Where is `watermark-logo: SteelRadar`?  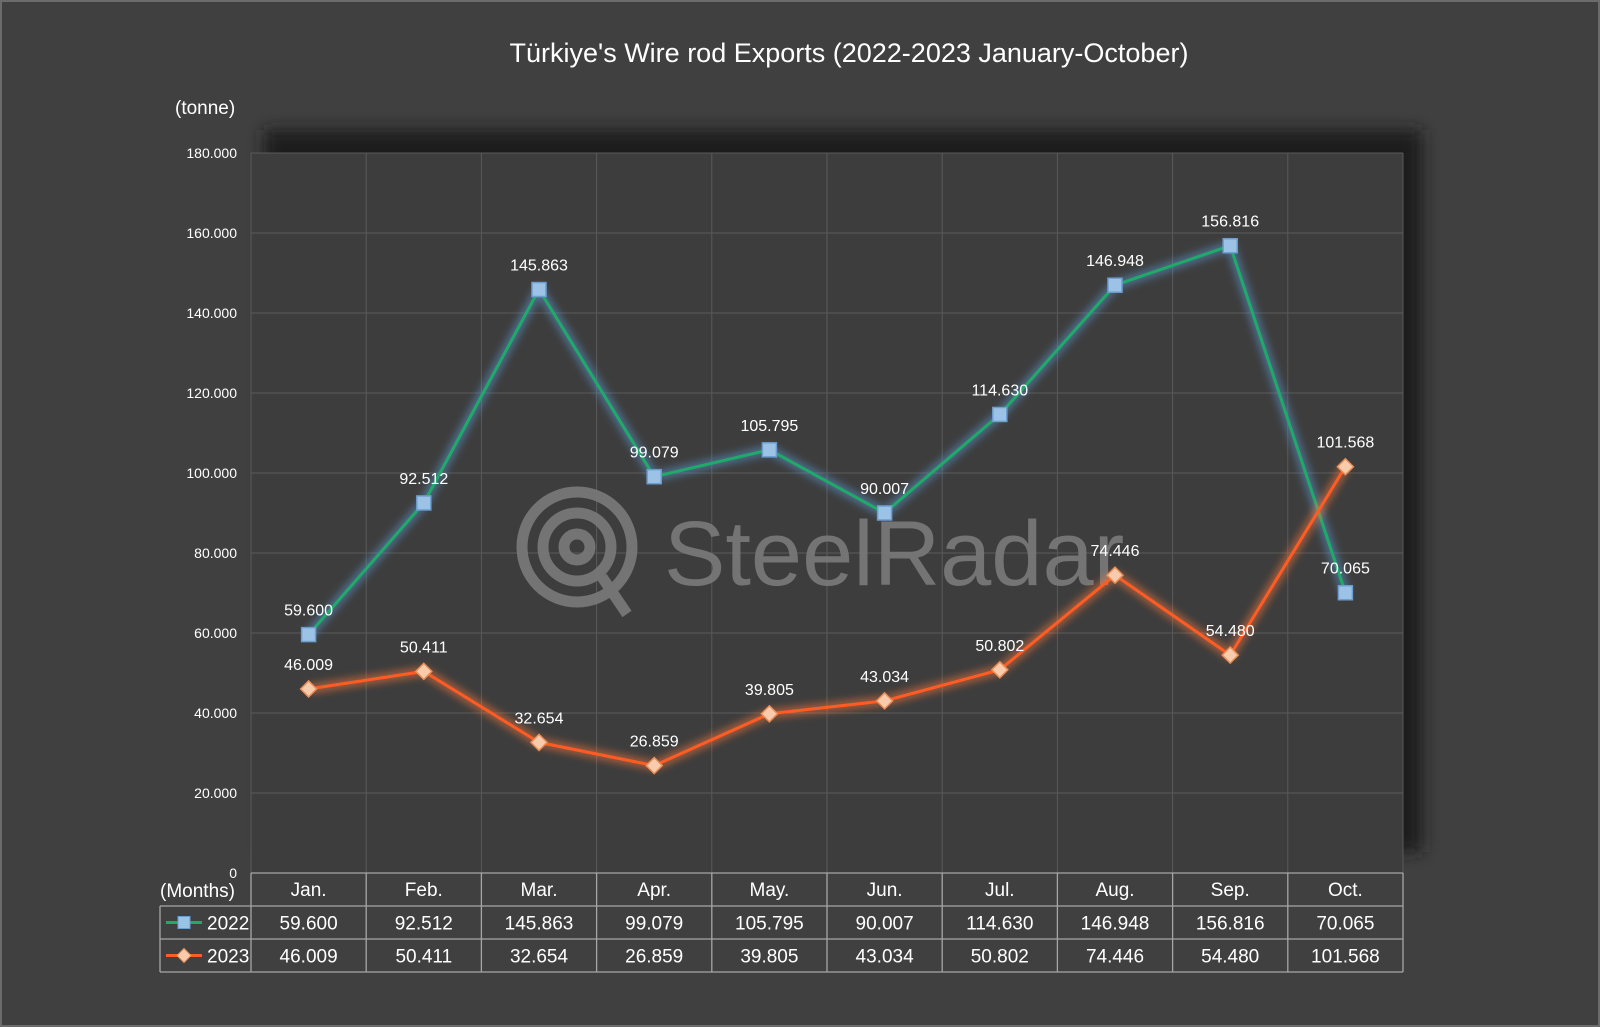 watermark-logo: SteelRadar is located at coordinates (820, 552).